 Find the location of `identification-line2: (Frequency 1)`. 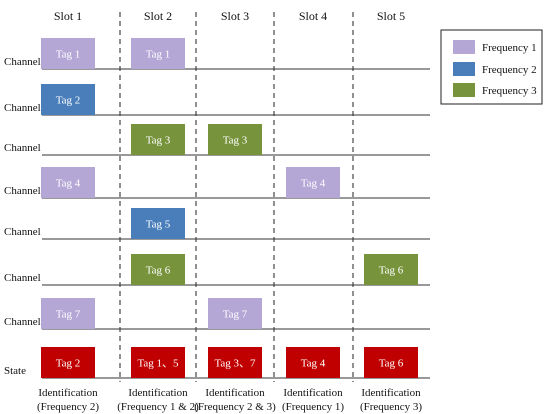

identification-line2: (Frequency 1) is located at coordinates (313, 407).